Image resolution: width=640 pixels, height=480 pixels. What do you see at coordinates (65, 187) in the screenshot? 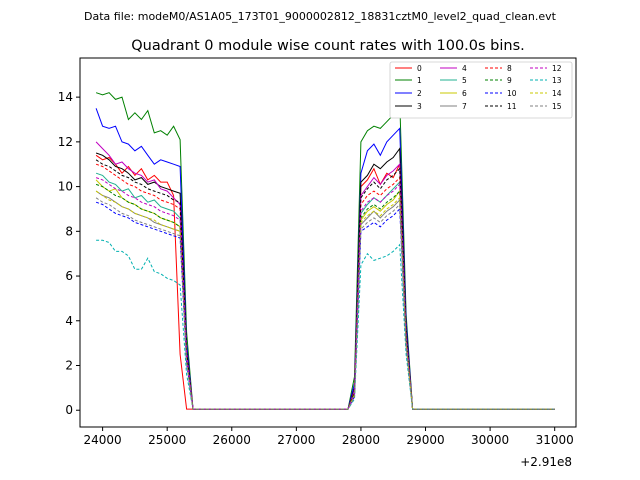
I see `y-tick-label: 10` at bounding box center [65, 187].